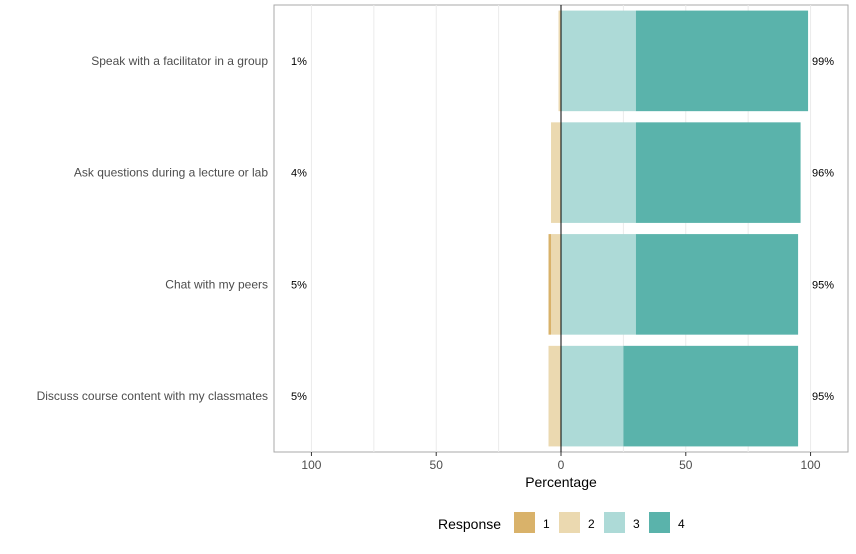 The image size is (856, 554). What do you see at coordinates (823, 174) in the screenshot?
I see `right-percent-label: 96%` at bounding box center [823, 174].